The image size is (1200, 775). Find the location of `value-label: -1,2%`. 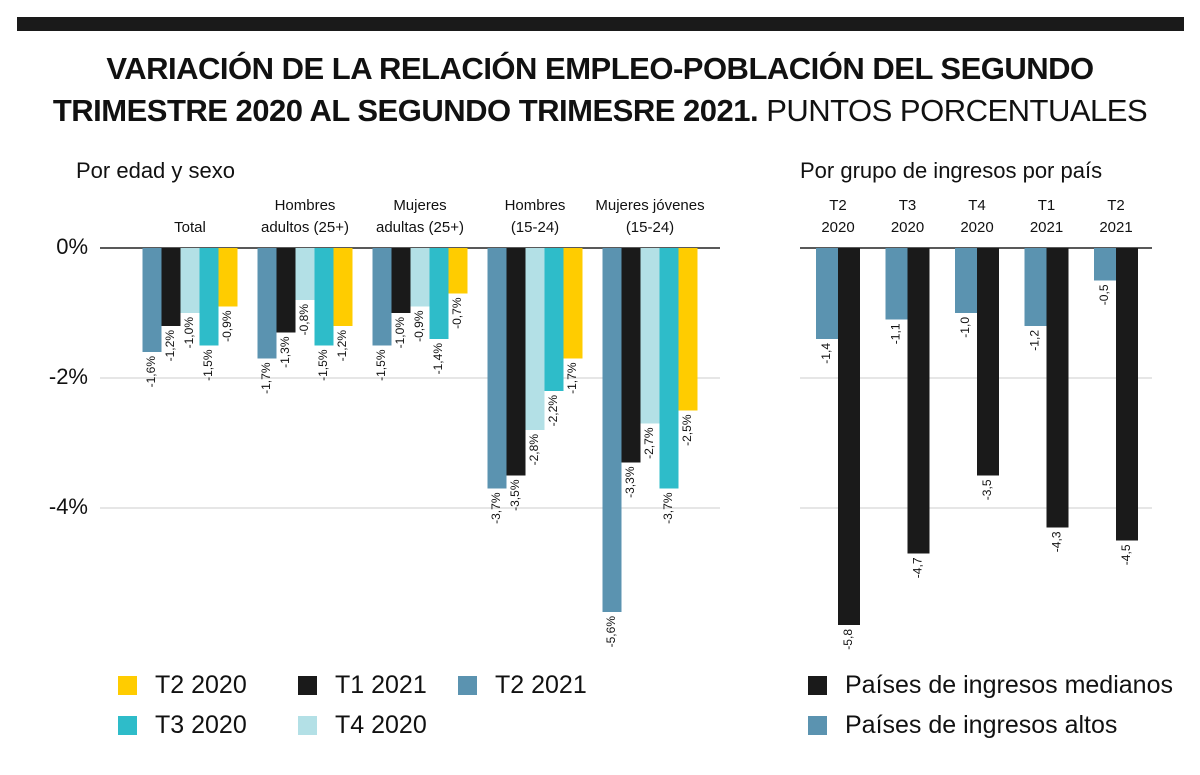

value-label: -1,2% is located at coordinates (342, 346).